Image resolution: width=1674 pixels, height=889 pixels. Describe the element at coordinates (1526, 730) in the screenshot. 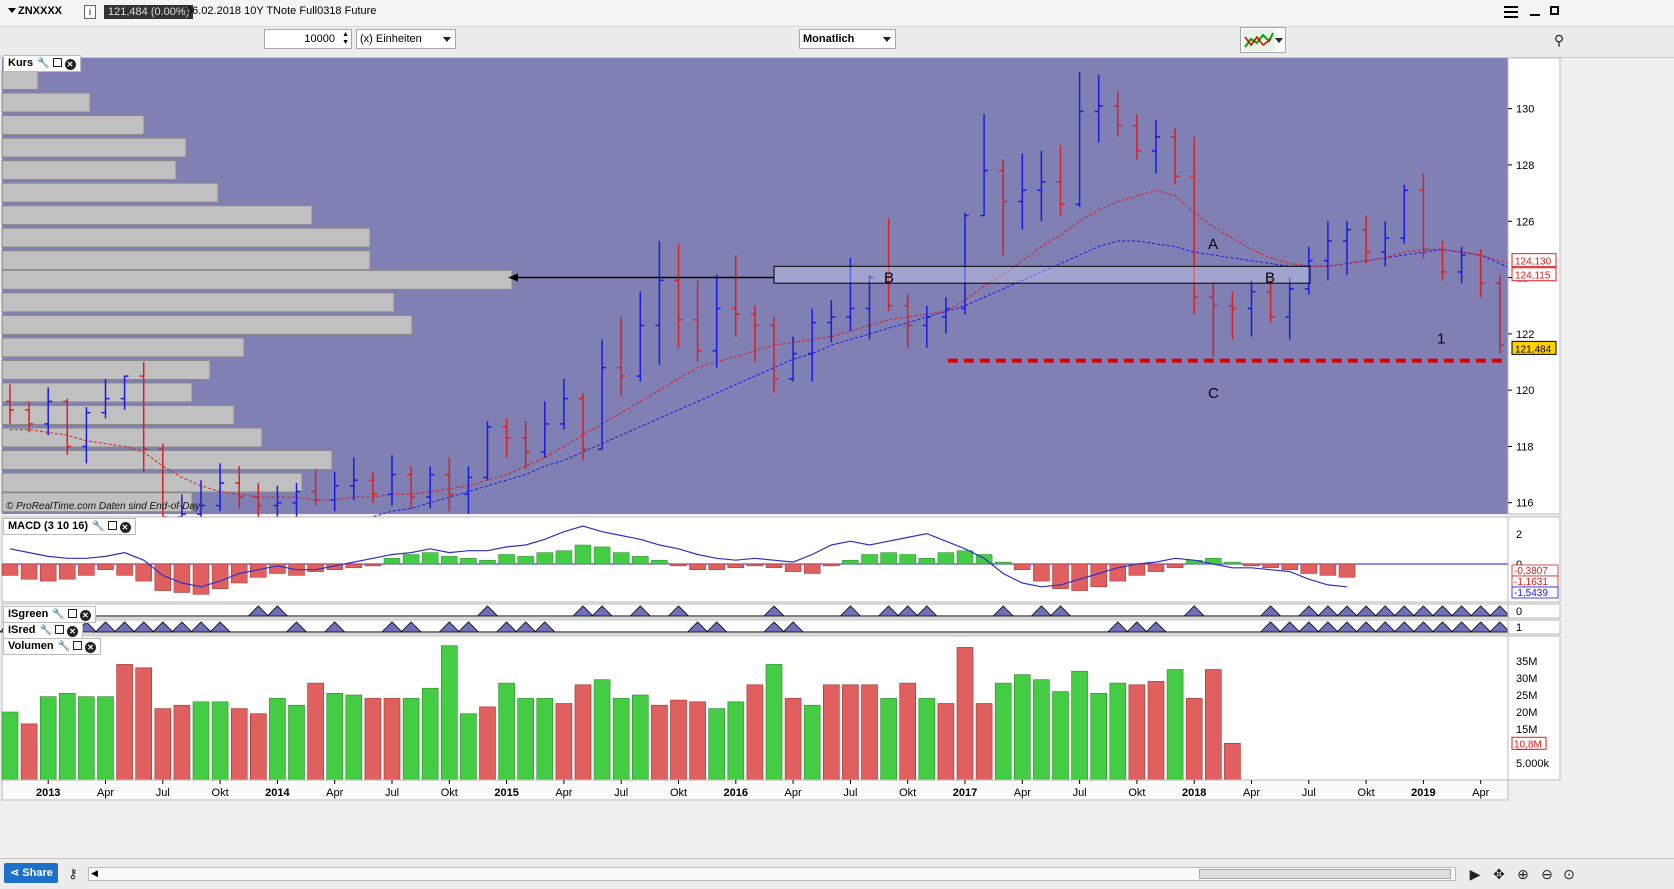

I see `volume-tick-label: 15M` at that location.